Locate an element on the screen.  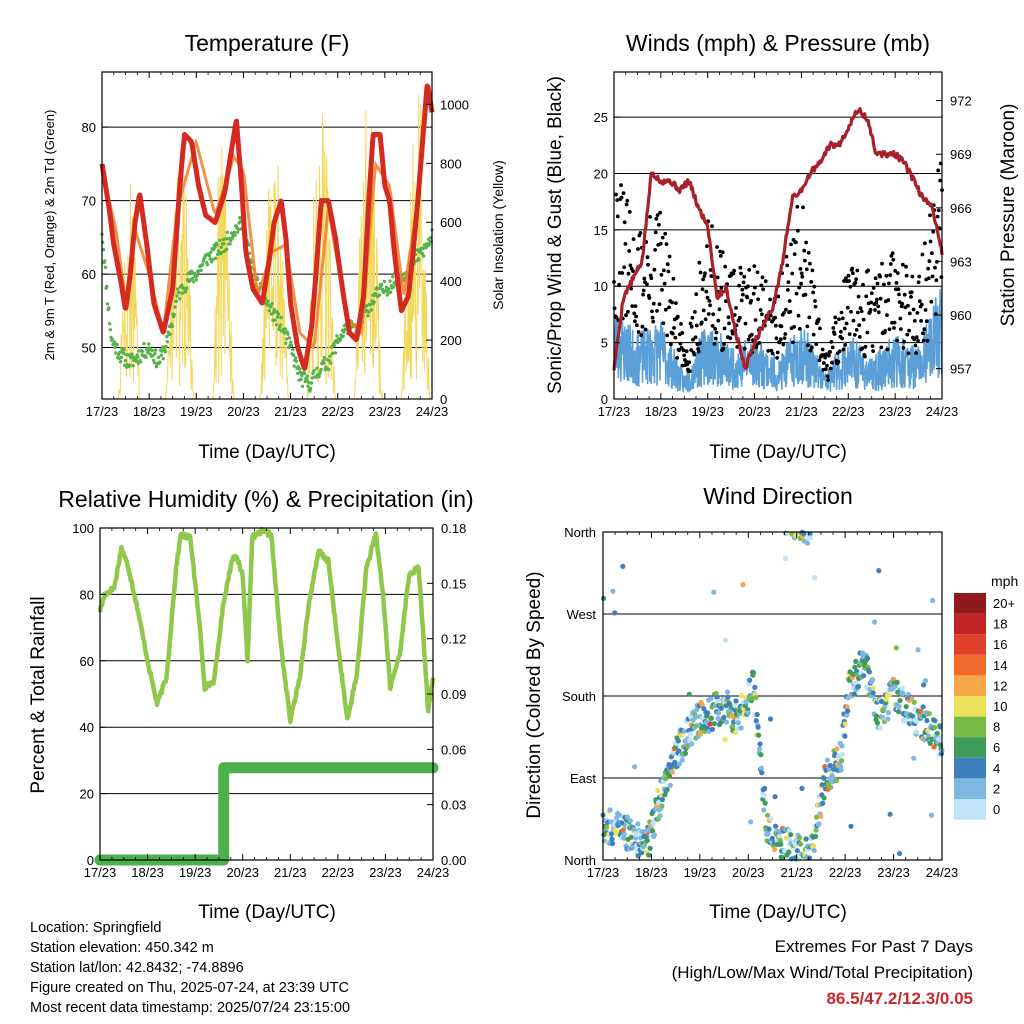
direction-xtick-label: 21/23 is located at coordinates (796, 872).